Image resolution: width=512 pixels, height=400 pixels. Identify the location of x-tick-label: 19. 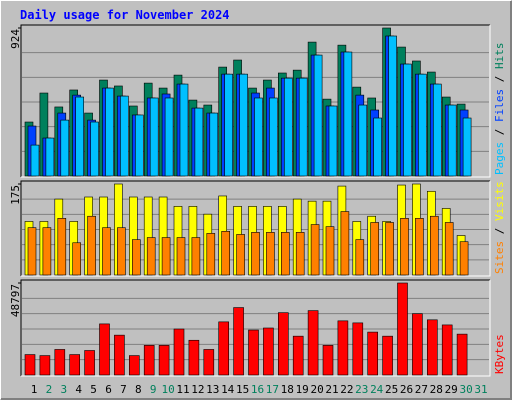
(302, 389).